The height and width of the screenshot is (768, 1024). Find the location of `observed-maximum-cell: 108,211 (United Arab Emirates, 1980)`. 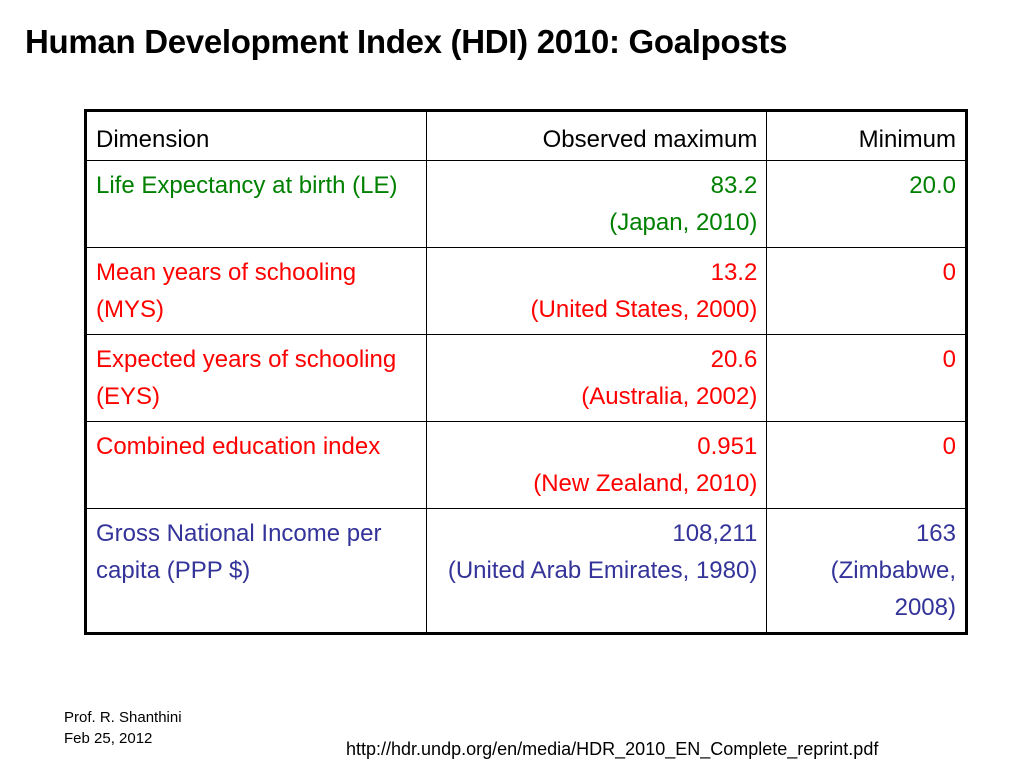

observed-maximum-cell: 108,211 (United Arab Emirates, 1980) is located at coordinates (596, 571).